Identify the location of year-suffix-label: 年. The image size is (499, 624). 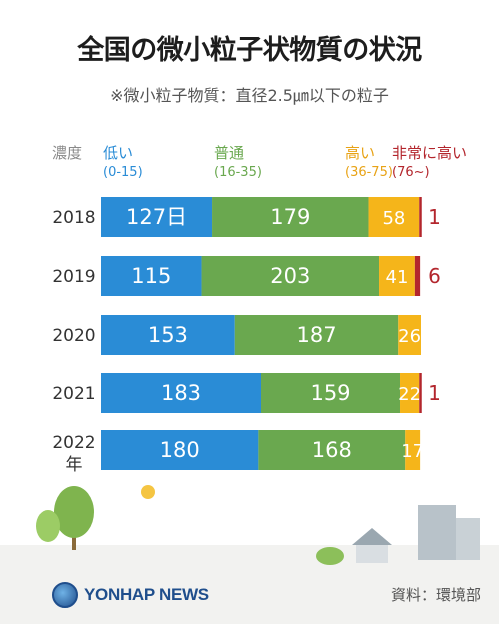
(74, 465).